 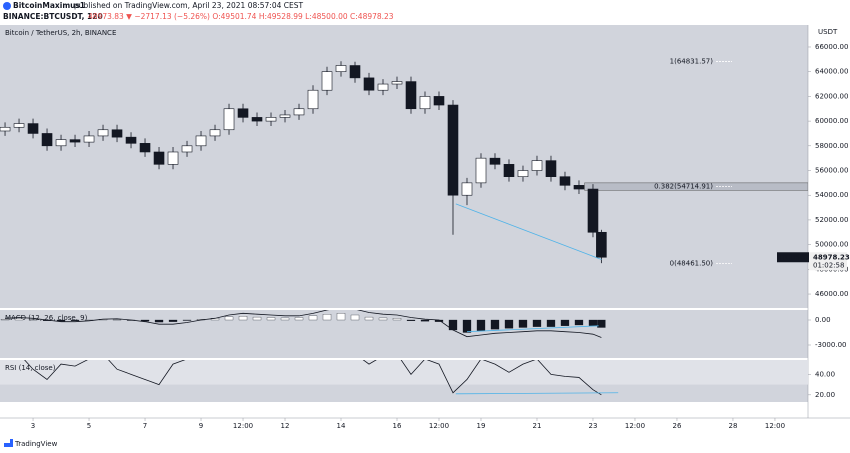 I want to click on fib-label: 0.382(54714.91), so click(x=683, y=186).